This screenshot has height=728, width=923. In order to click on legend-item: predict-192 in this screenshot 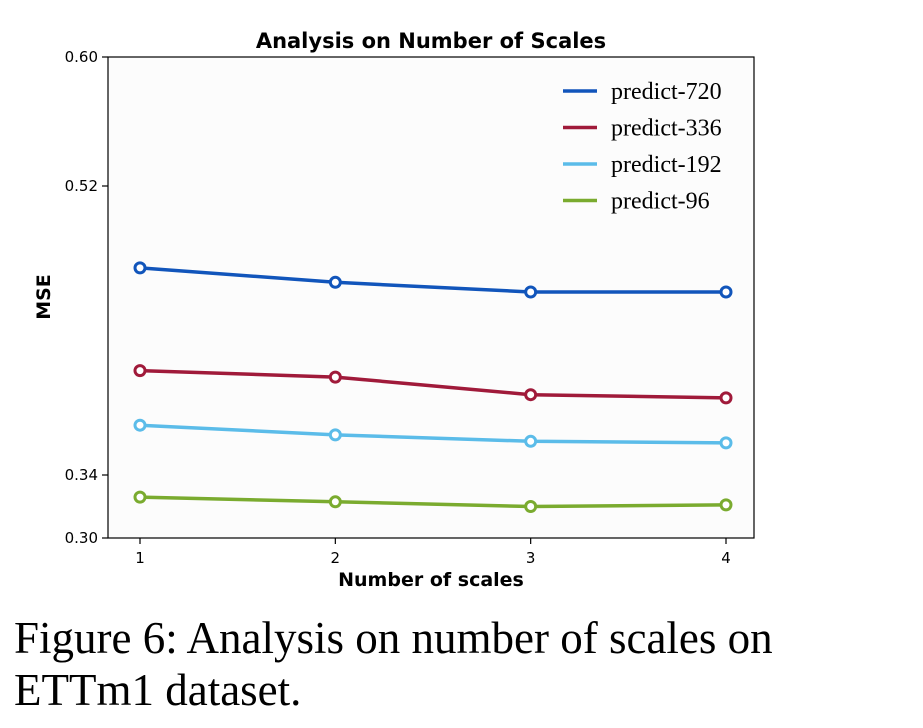, I will do `click(642, 165)`.